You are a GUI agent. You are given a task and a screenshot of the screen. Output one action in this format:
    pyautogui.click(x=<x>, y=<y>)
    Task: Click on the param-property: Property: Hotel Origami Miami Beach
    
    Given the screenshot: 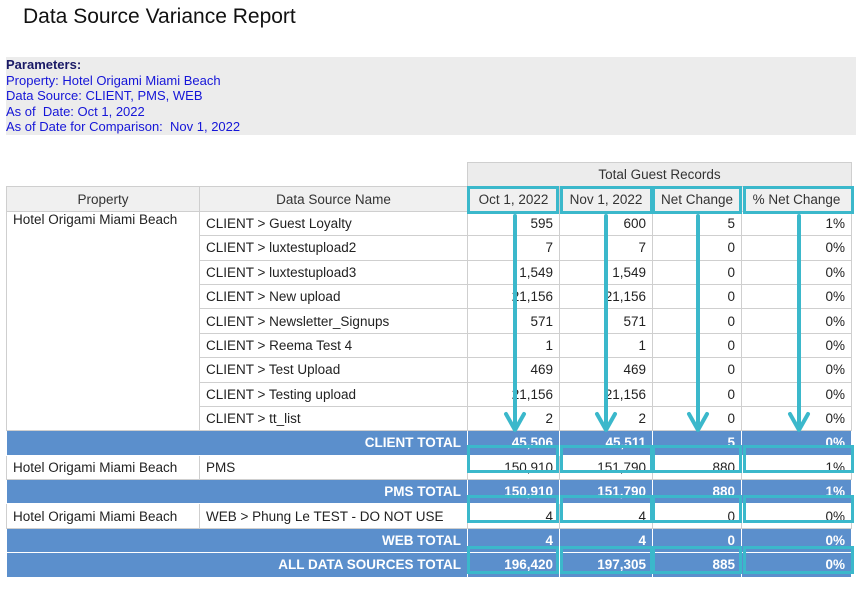 What is the action you would take?
    pyautogui.click(x=113, y=80)
    